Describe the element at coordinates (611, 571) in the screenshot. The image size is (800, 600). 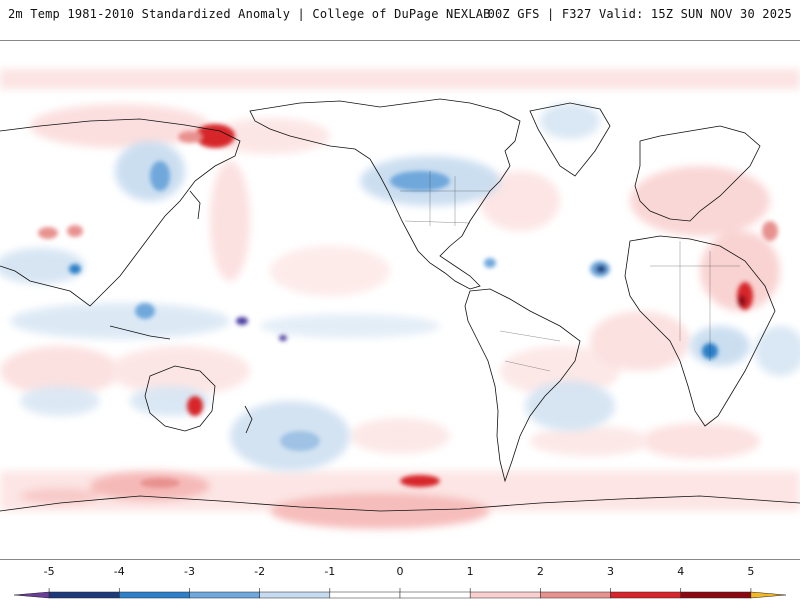
I see `legend-tick-label: 3` at that location.